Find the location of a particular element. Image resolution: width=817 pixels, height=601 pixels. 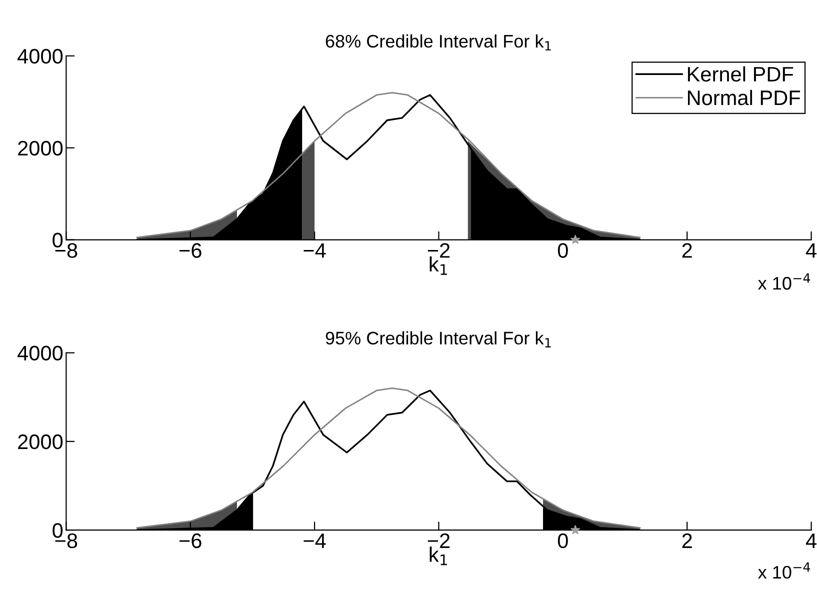

legend-label: Kernel PDF is located at coordinates (741, 74).